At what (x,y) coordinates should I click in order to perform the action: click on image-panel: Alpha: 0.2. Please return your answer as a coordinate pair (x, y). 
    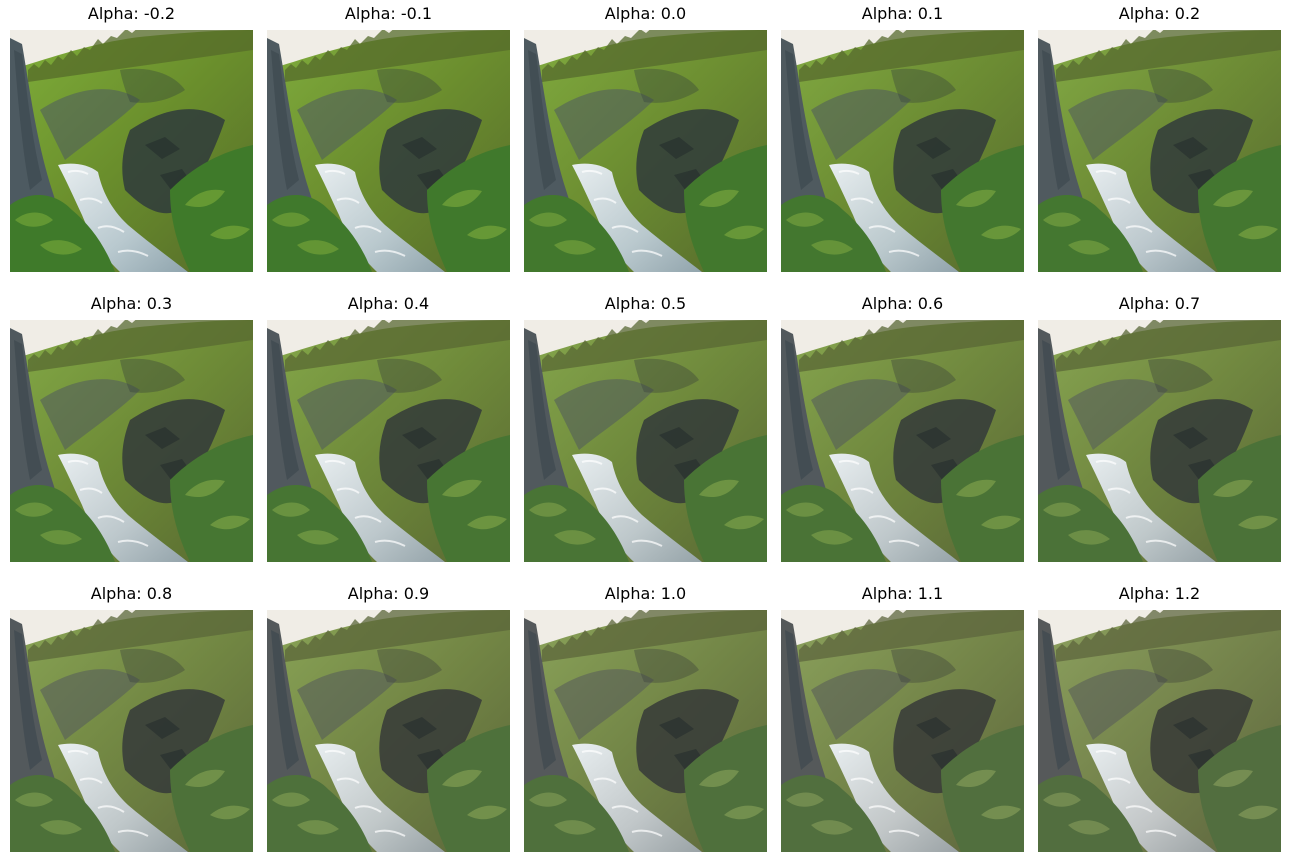
    Looking at the image, I should click on (1159, 136).